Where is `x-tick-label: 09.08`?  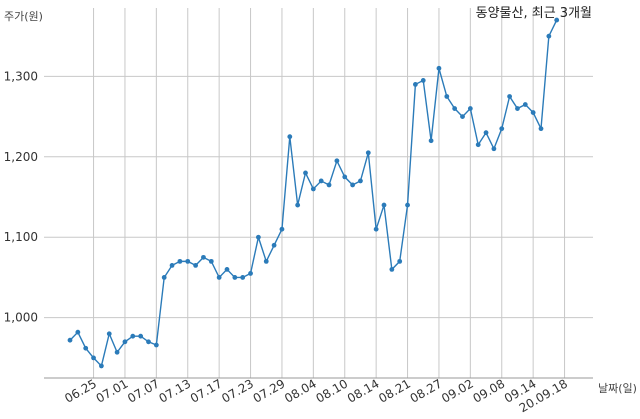
x-tick-label: 09.08 is located at coordinates (488, 390).